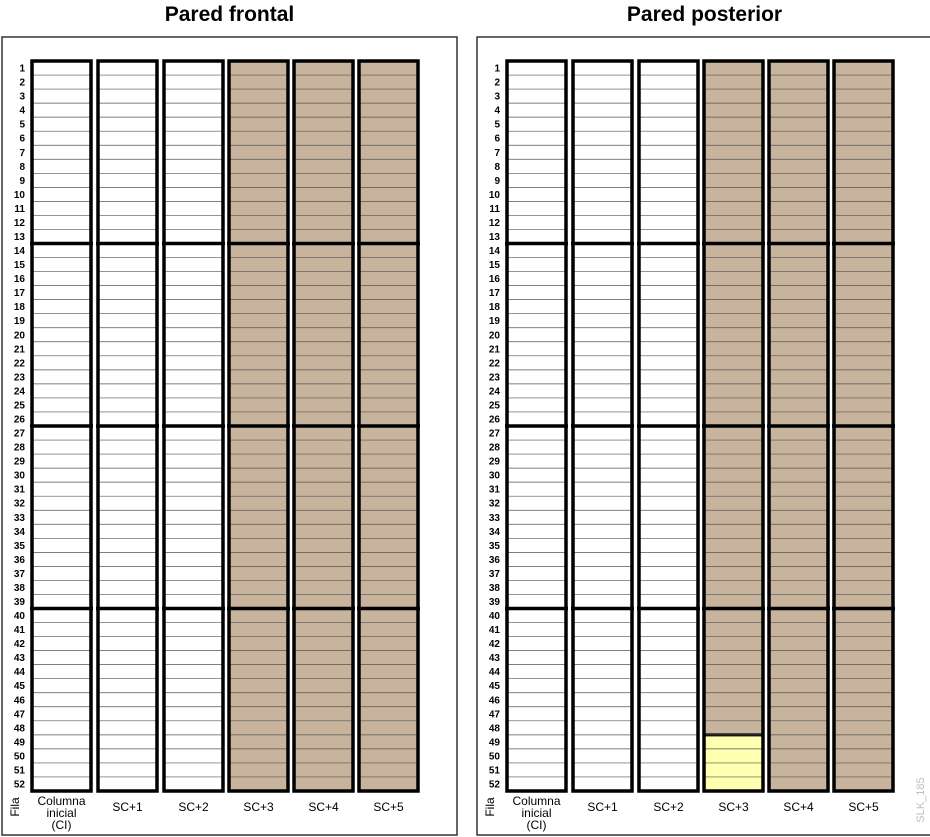 The width and height of the screenshot is (930, 837). I want to click on row-label: 18, so click(495, 307).